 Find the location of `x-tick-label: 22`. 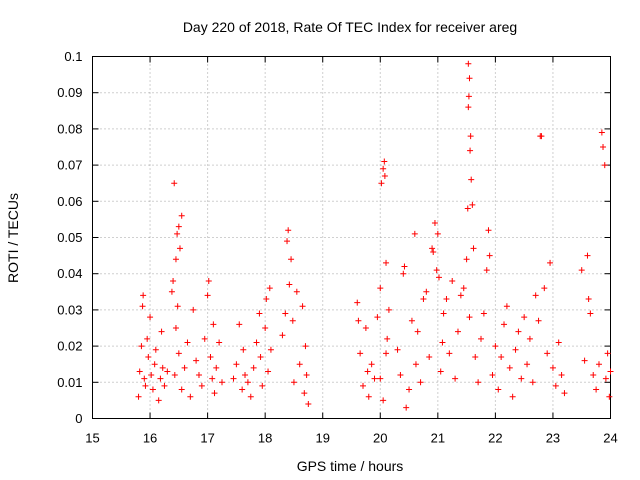

x-tick-label: 22 is located at coordinates (495, 438).